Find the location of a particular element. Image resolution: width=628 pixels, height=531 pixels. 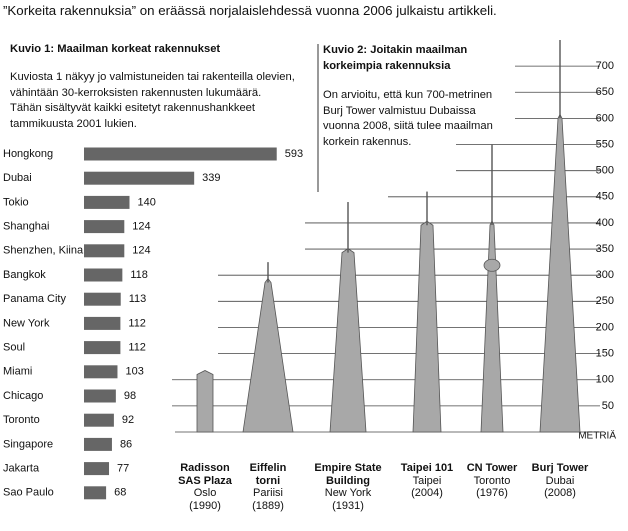

chart-title: Kuvio 1: Maailman korkeat rakennukset is located at coordinates (115, 49).